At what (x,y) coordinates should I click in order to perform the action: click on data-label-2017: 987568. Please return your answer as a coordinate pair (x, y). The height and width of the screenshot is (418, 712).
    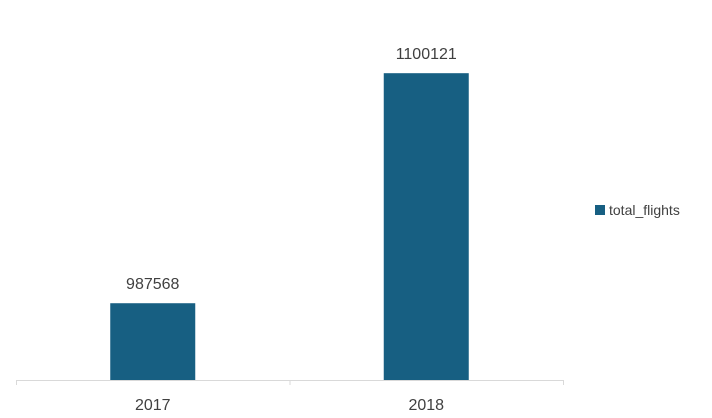
    Looking at the image, I should click on (152, 284).